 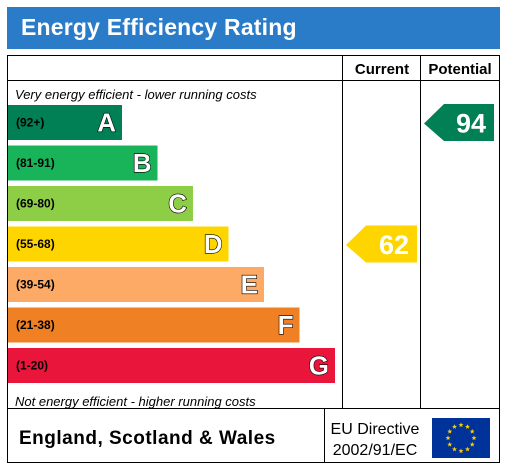 What do you see at coordinates (382, 69) in the screenshot?
I see `column-header-current: Current` at bounding box center [382, 69].